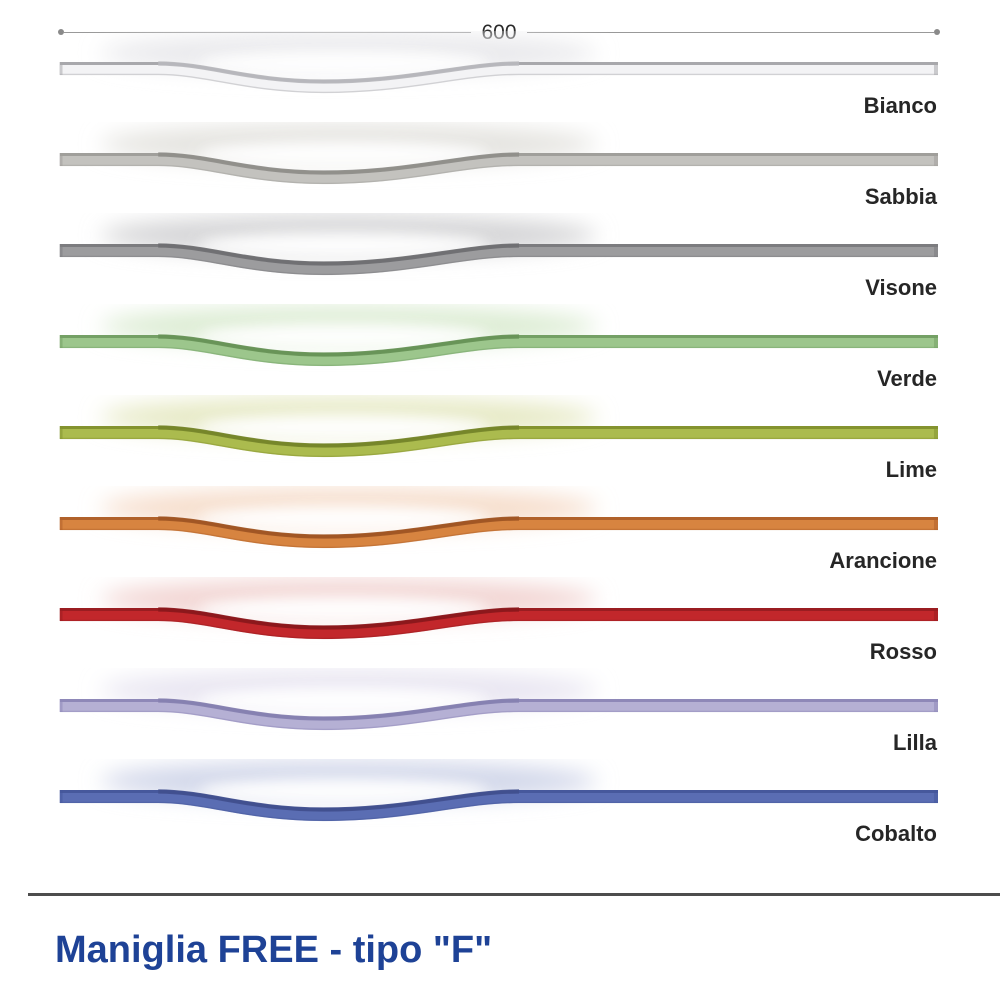 The width and height of the screenshot is (1000, 981). Describe the element at coordinates (900, 105) in the screenshot. I see `handle-color-label: Bianco` at that location.